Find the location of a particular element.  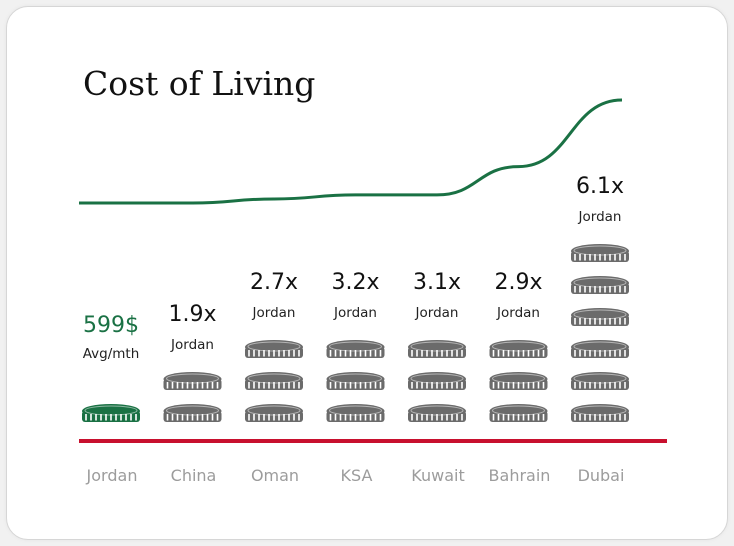

base-value: 599$ is located at coordinates (111, 325).